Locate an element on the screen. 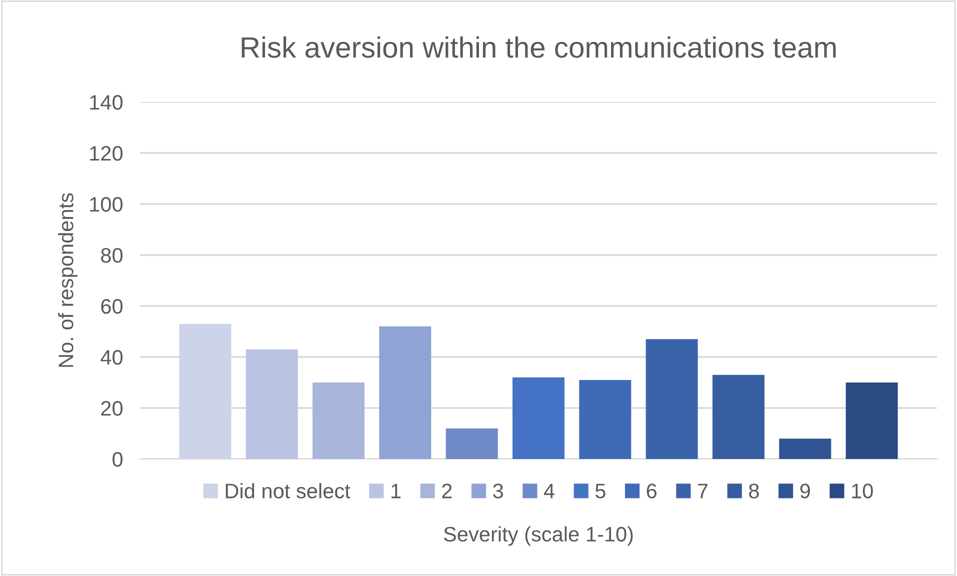 Image resolution: width=957 pixels, height=576 pixels. x-axis-title: Severity (scale 1-10) is located at coordinates (538, 536).